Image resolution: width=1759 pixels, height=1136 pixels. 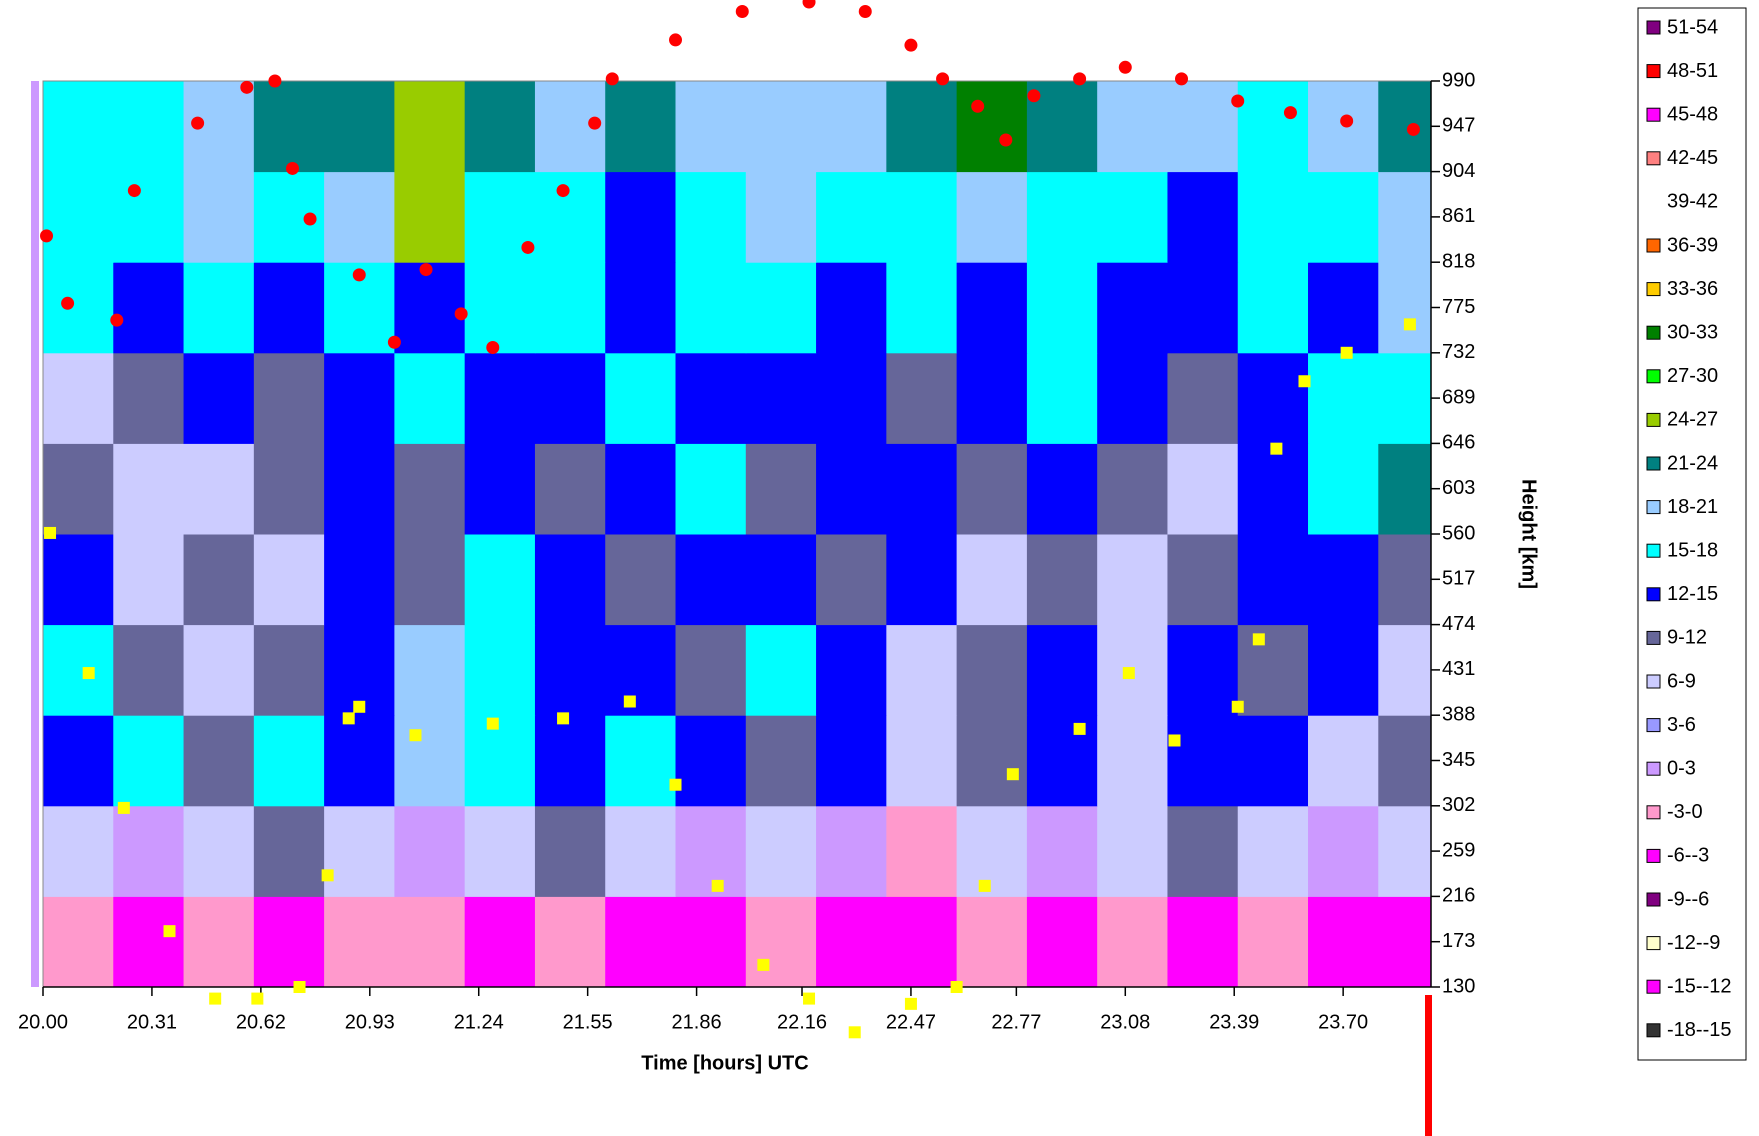 I want to click on legend-label: -15--12, so click(x=1699, y=986).